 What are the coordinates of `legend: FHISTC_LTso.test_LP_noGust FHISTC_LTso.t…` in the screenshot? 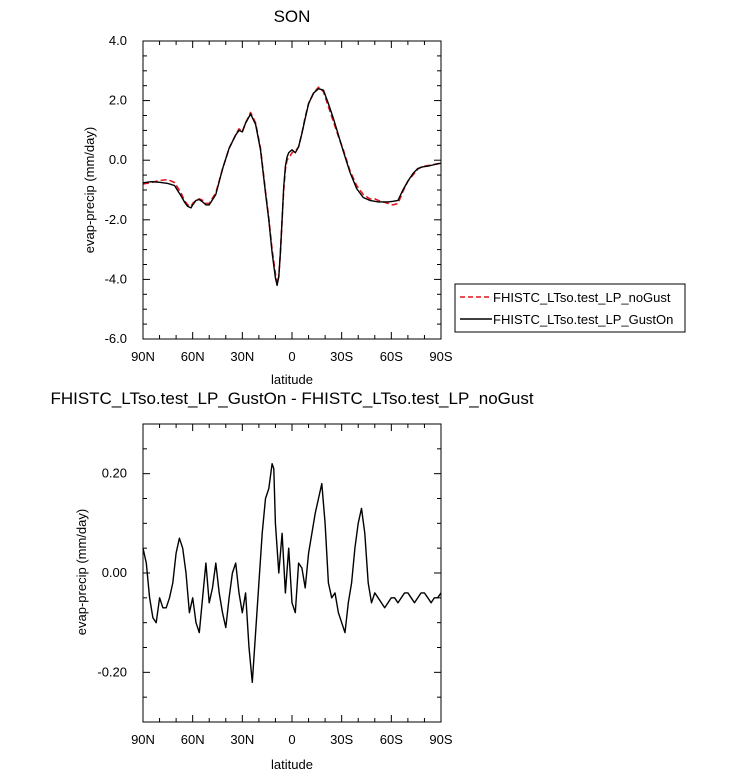 It's located at (570, 308).